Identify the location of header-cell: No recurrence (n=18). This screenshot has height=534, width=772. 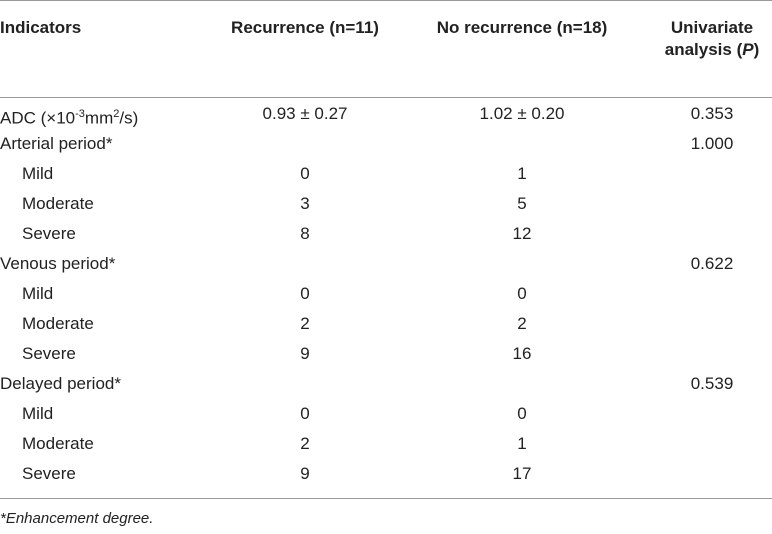
(522, 27).